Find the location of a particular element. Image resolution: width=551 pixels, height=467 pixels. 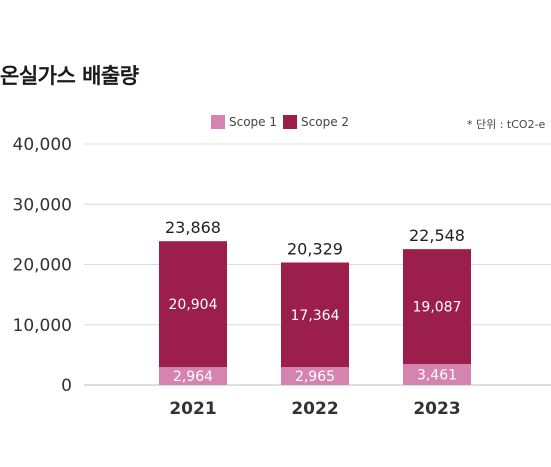

data-label-scope1: 3,461 is located at coordinates (437, 376).